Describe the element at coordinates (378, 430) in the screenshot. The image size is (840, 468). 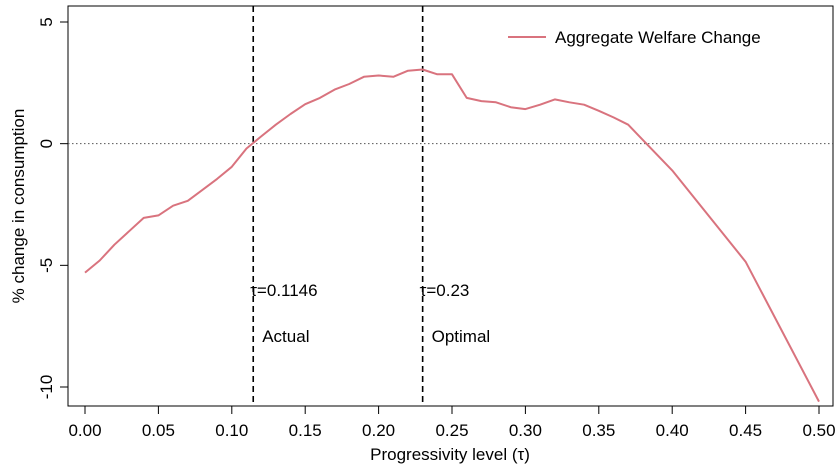
I see `x-tick-label: 0.20` at that location.